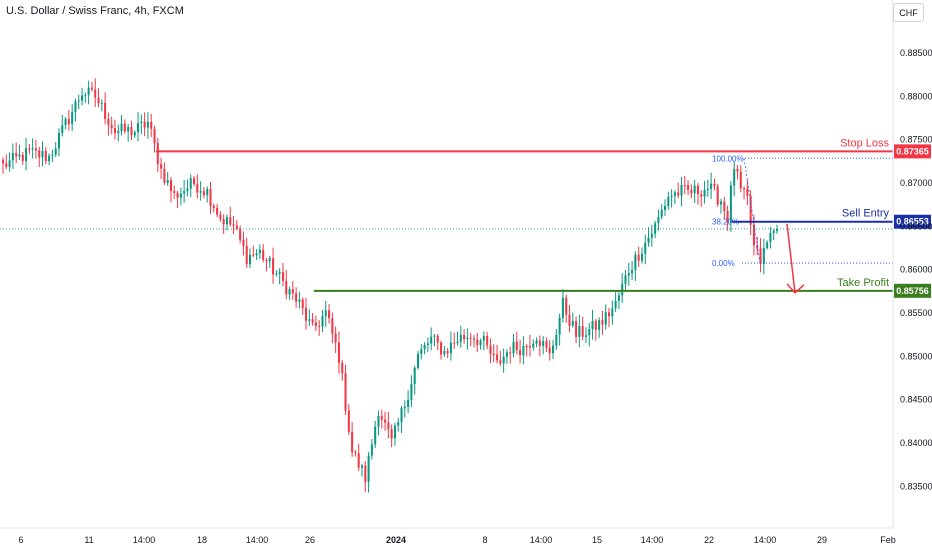  I want to click on fib-trend-line, so click(752, 211).